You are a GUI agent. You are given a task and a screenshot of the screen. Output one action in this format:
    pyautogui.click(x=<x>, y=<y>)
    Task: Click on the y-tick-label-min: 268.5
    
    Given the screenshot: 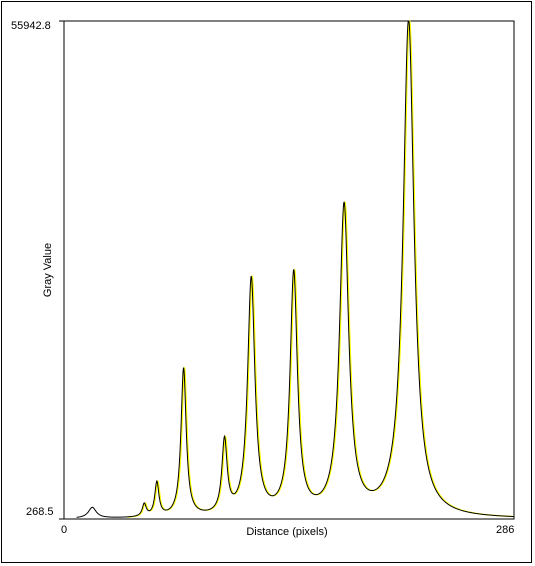 What is the action you would take?
    pyautogui.click(x=40, y=512)
    